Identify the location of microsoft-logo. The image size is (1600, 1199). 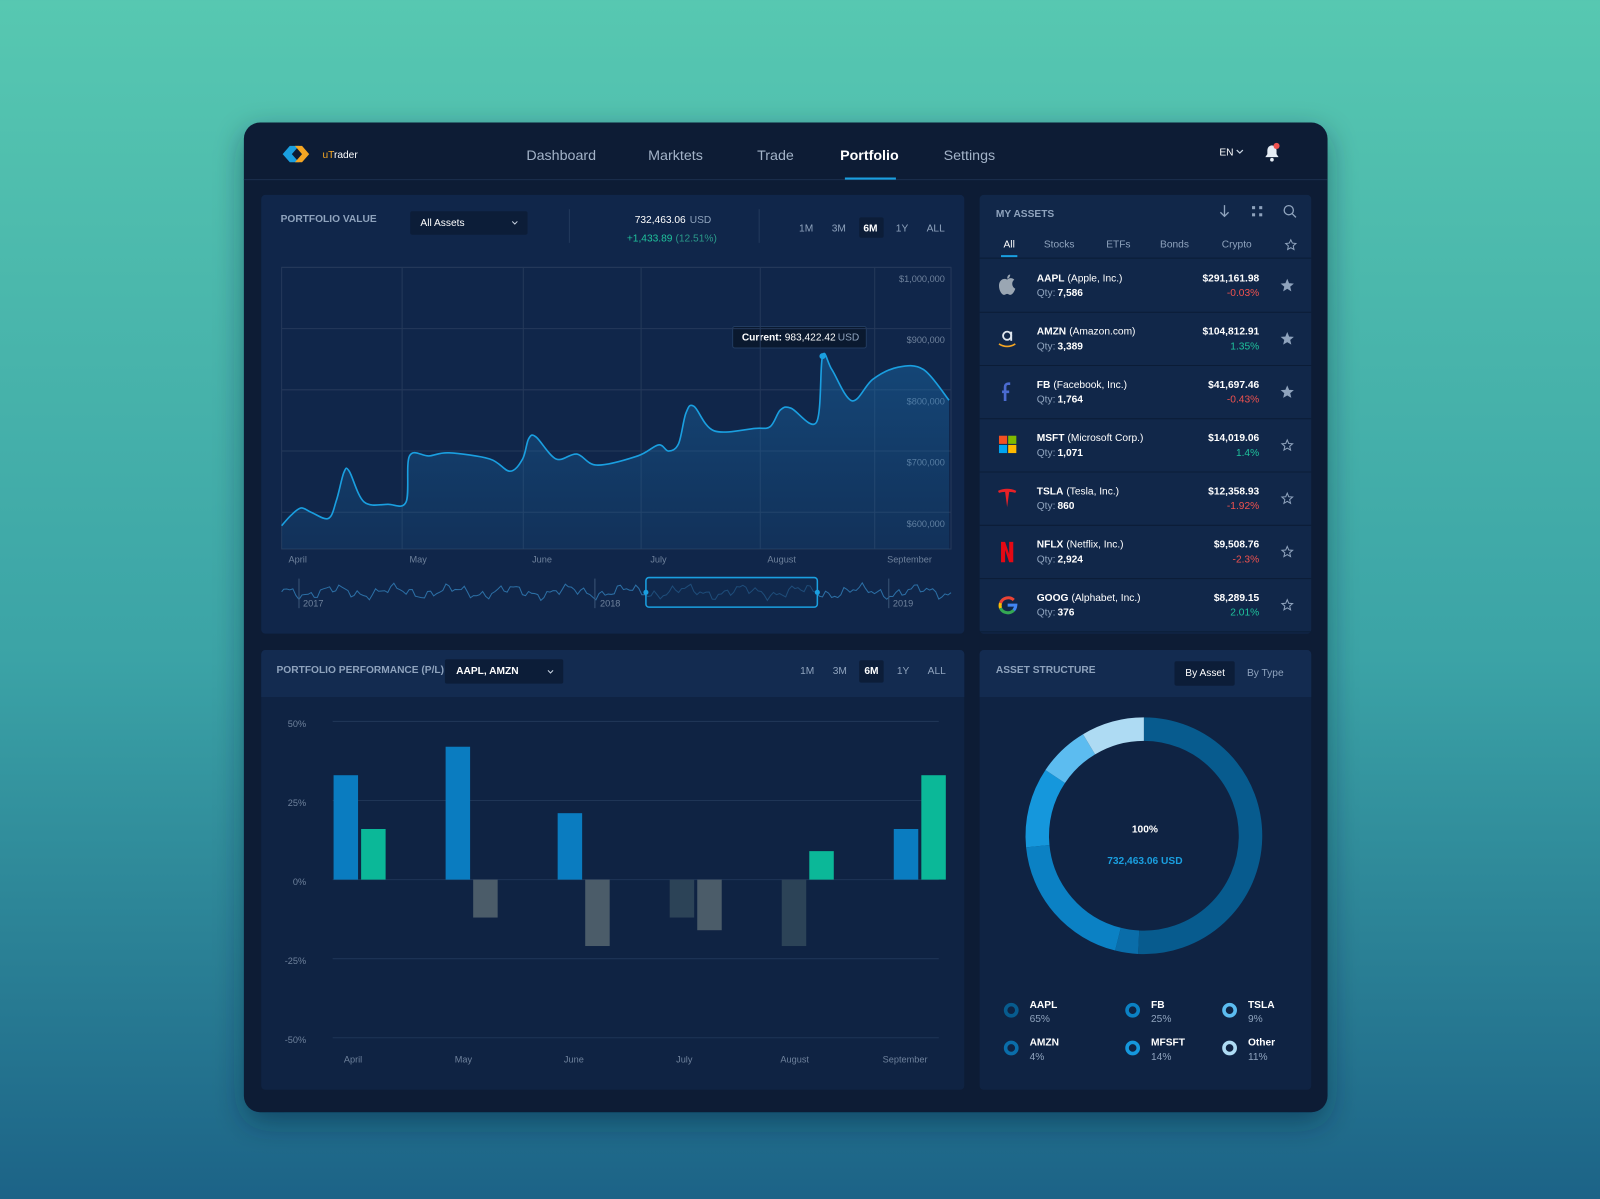
(1007, 444).